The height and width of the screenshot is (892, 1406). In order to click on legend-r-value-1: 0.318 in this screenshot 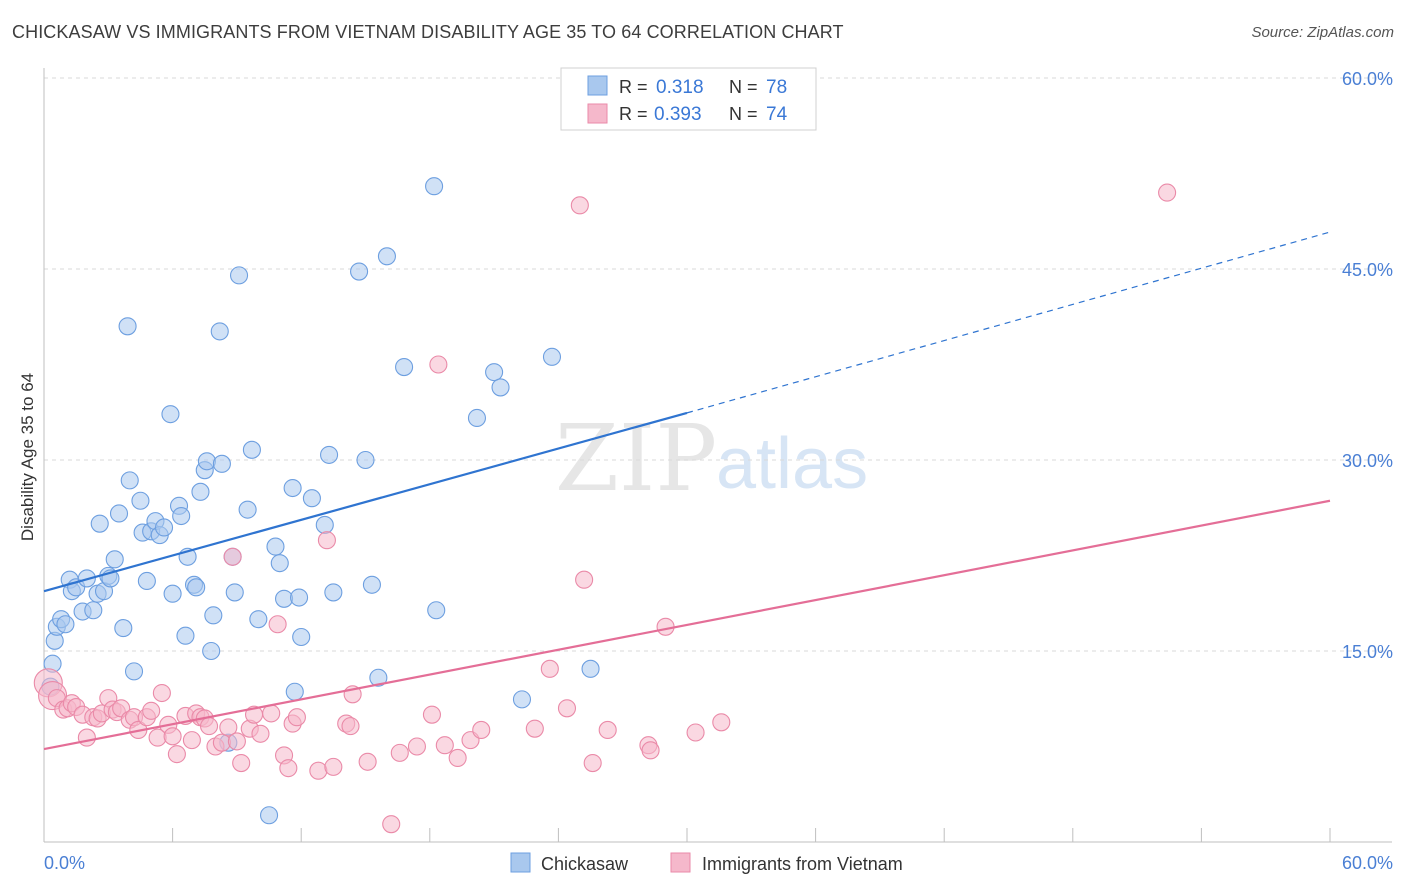, I will do `click(680, 87)`.